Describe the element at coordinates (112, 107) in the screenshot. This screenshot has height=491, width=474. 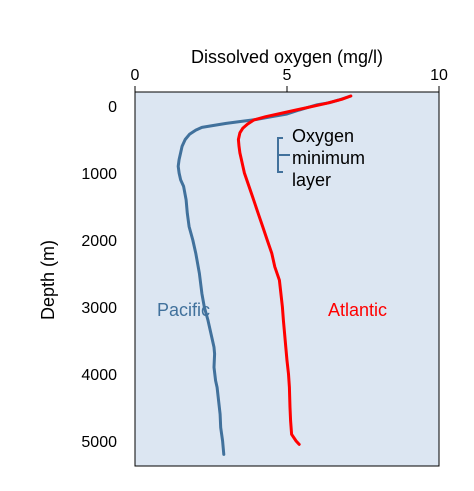
I see `y-tick-label: 0` at that location.